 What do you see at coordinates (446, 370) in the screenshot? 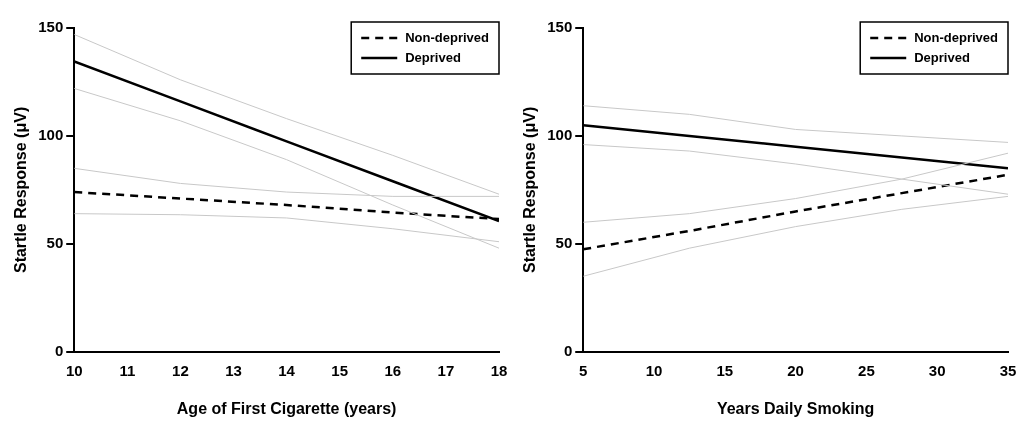
I see `x-tick-label: 17` at bounding box center [446, 370].